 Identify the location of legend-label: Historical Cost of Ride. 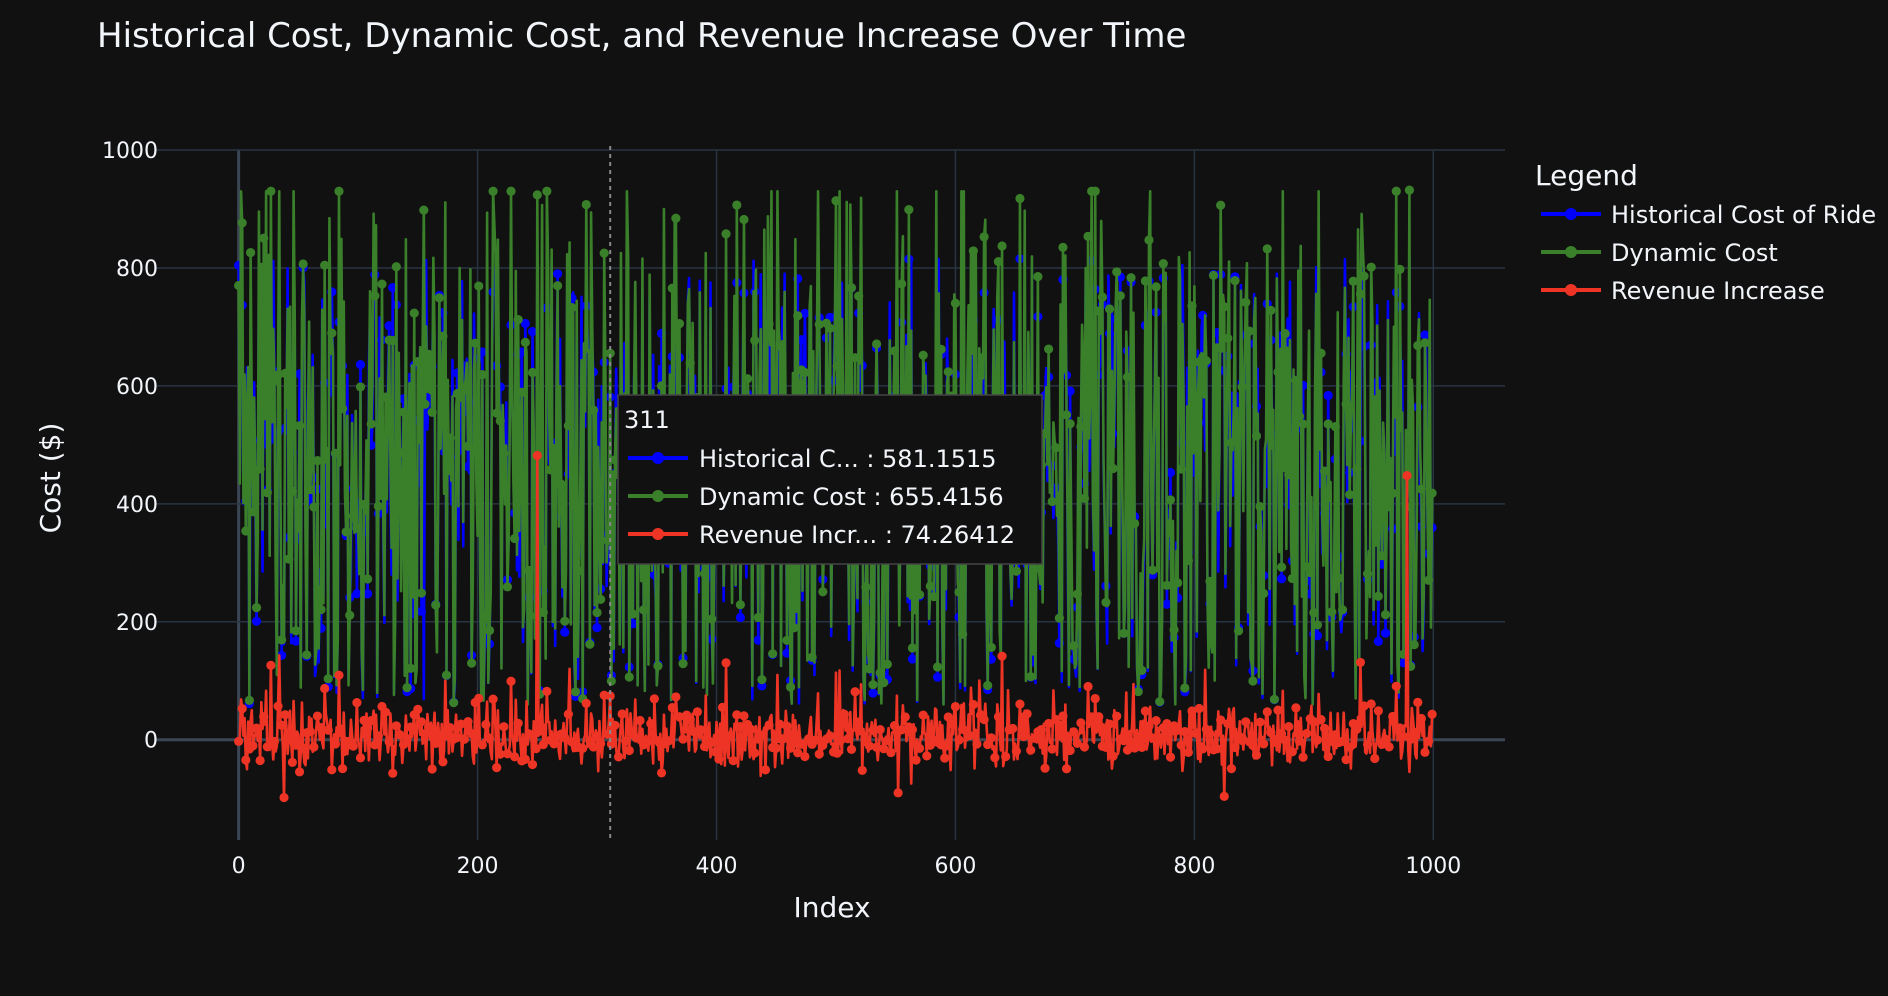
(1743, 215).